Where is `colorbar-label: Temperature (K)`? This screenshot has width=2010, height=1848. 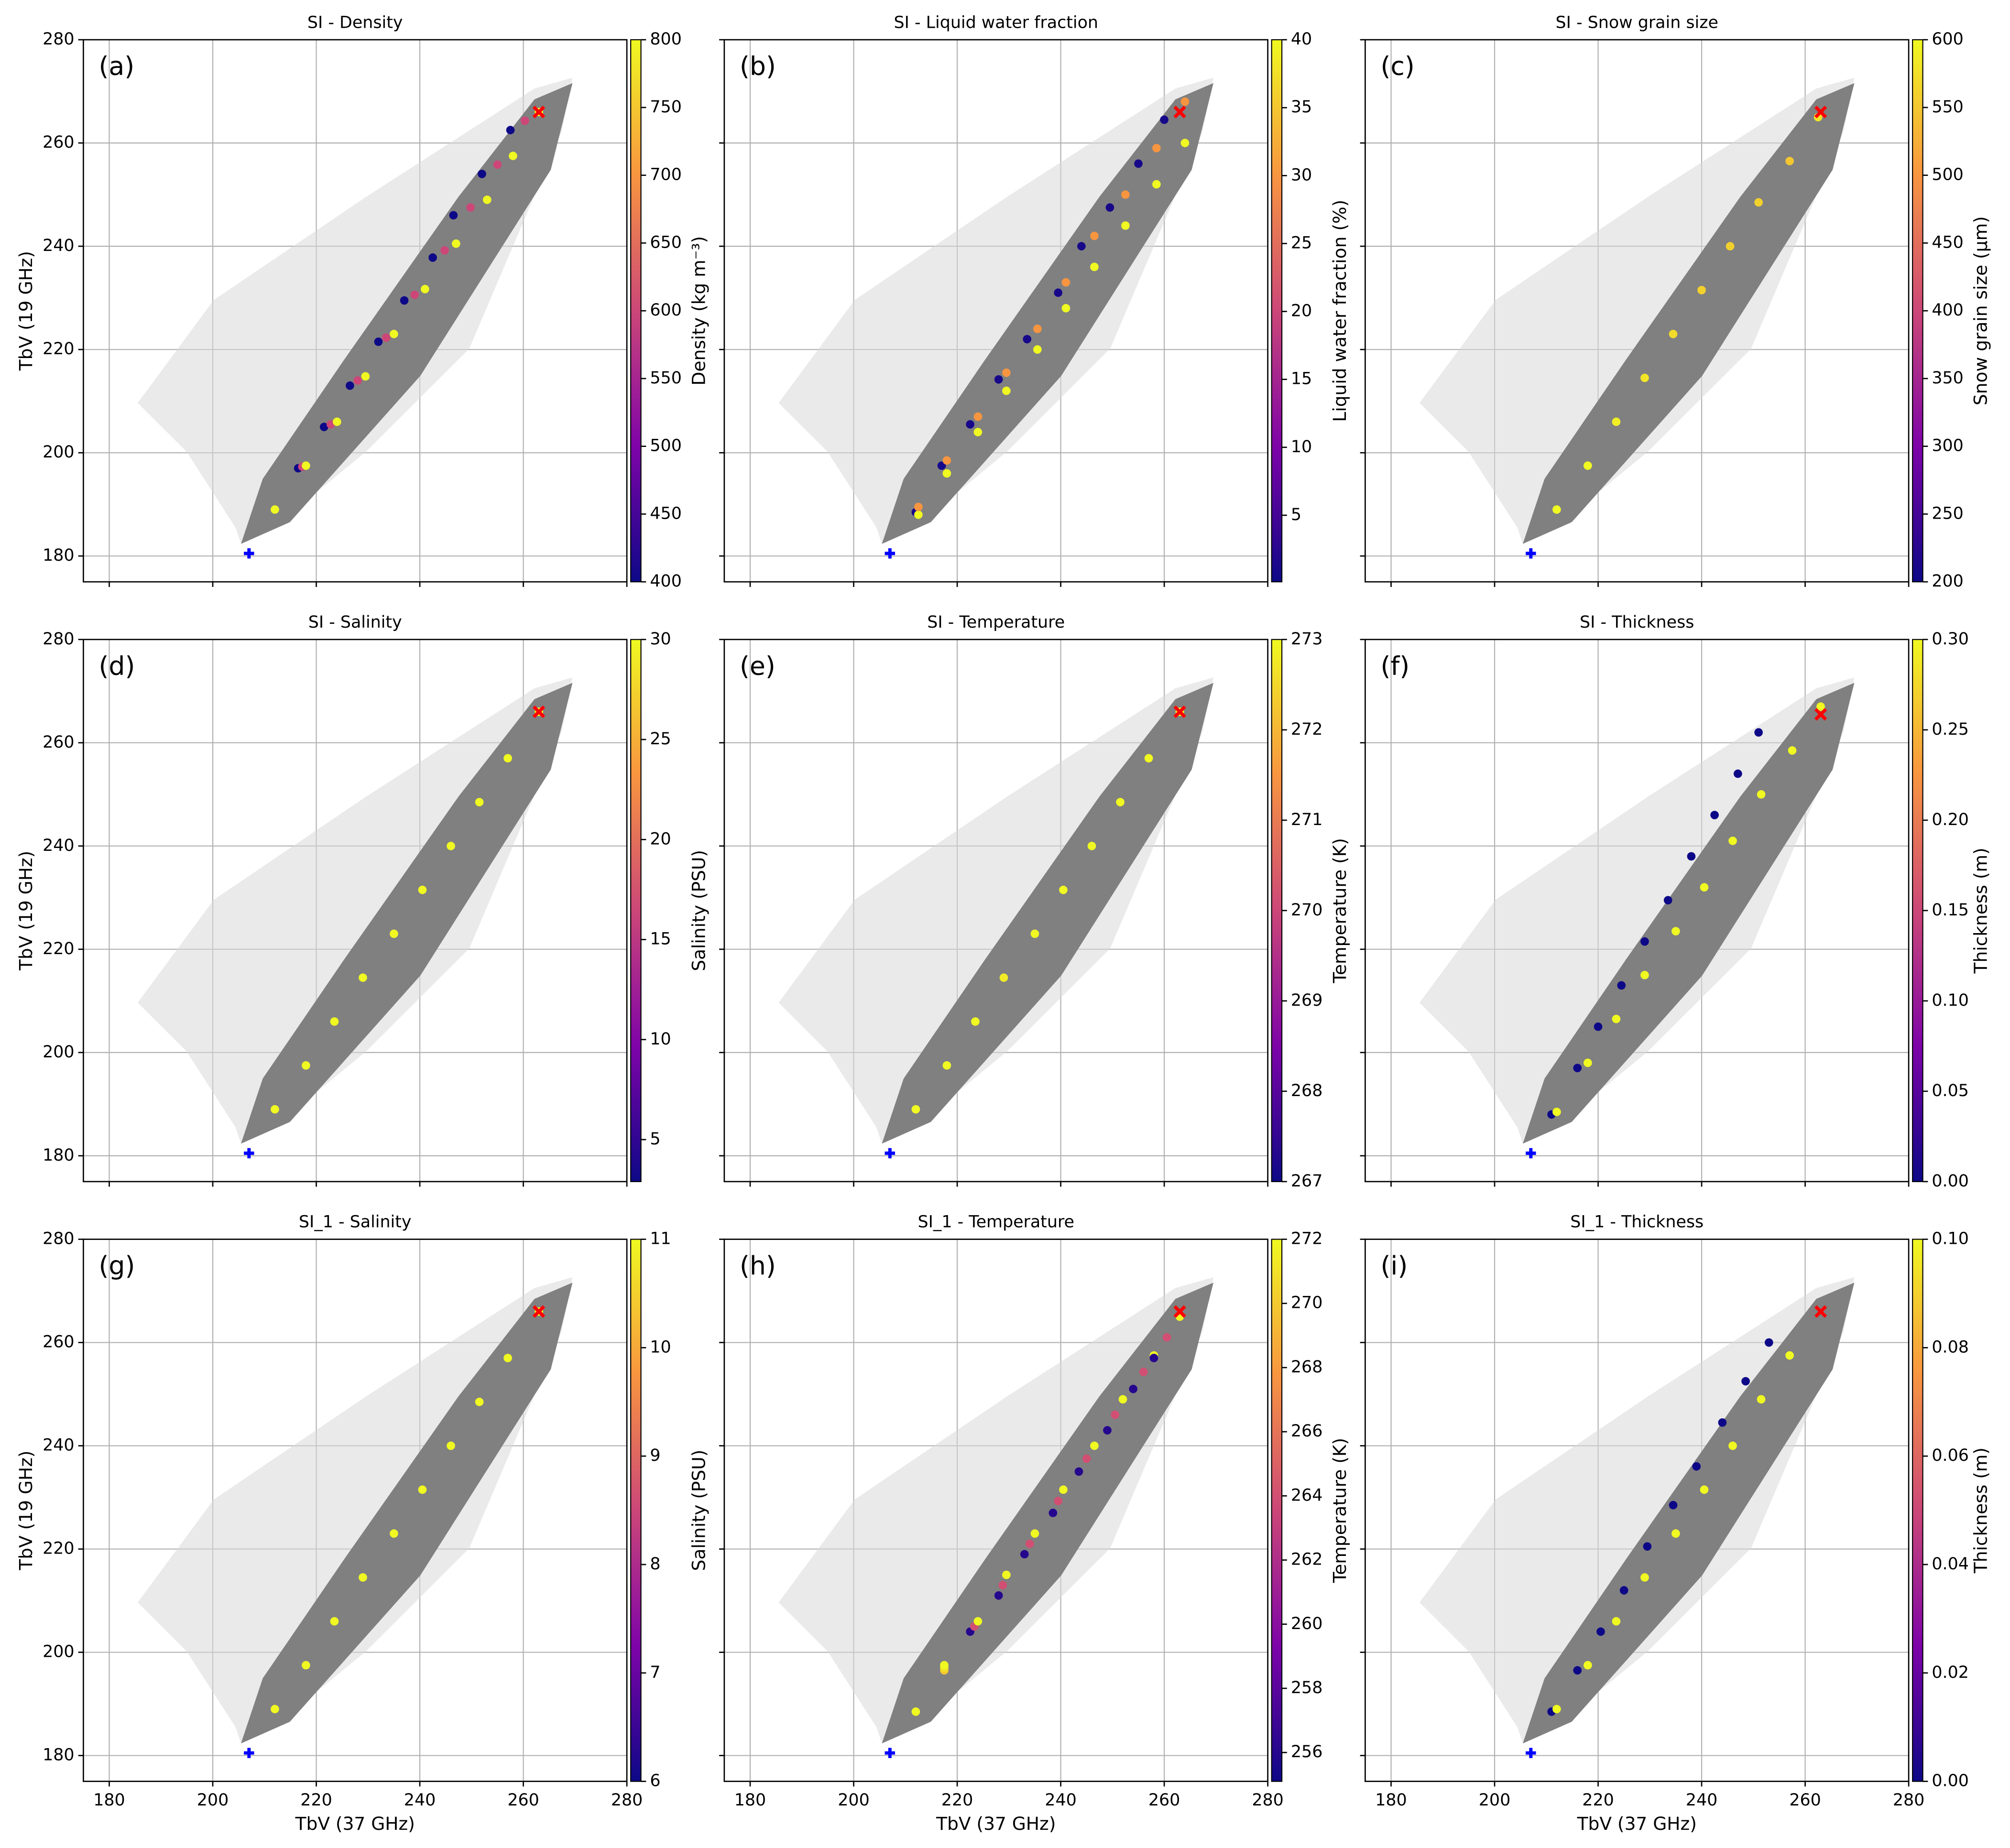
colorbar-label: Temperature (K) is located at coordinates (1339, 1510).